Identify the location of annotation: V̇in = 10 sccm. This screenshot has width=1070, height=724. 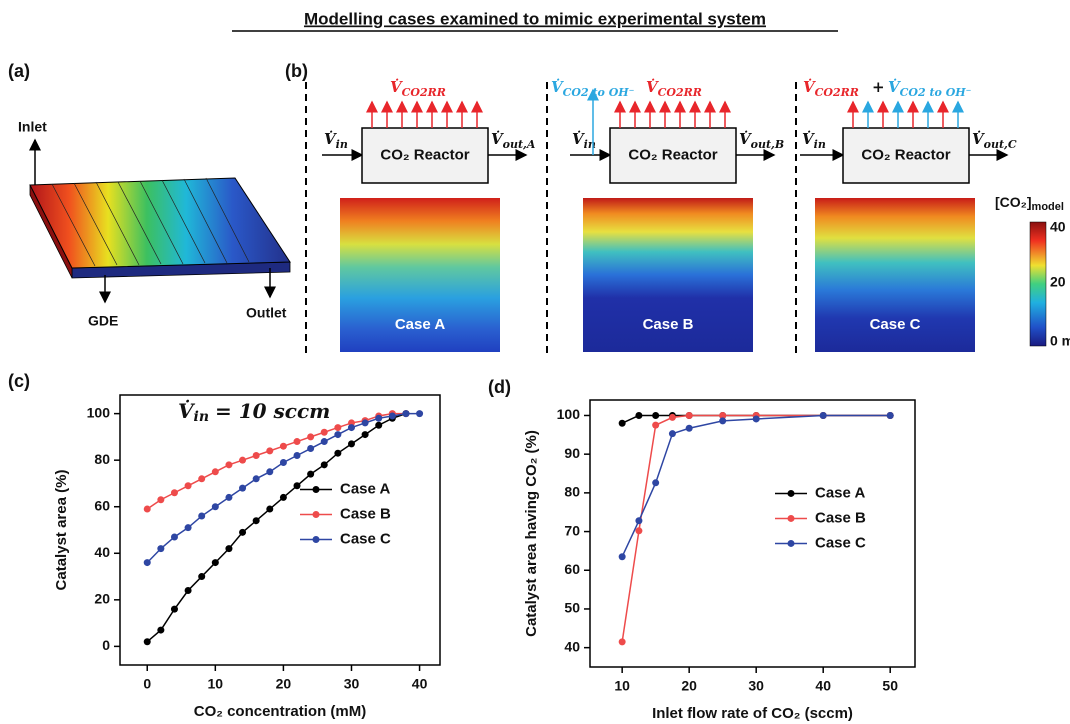
(254, 412).